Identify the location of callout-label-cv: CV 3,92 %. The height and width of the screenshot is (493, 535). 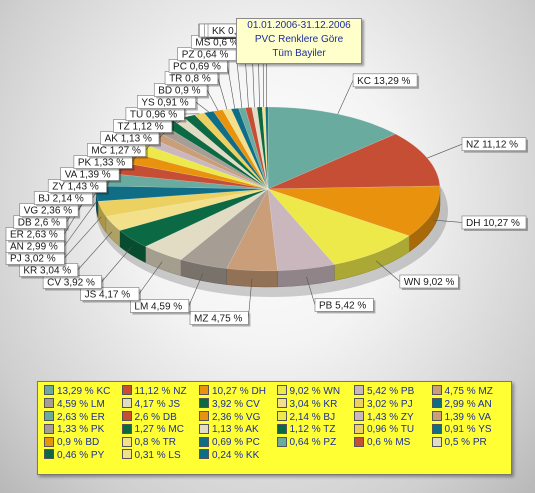
(71, 283).